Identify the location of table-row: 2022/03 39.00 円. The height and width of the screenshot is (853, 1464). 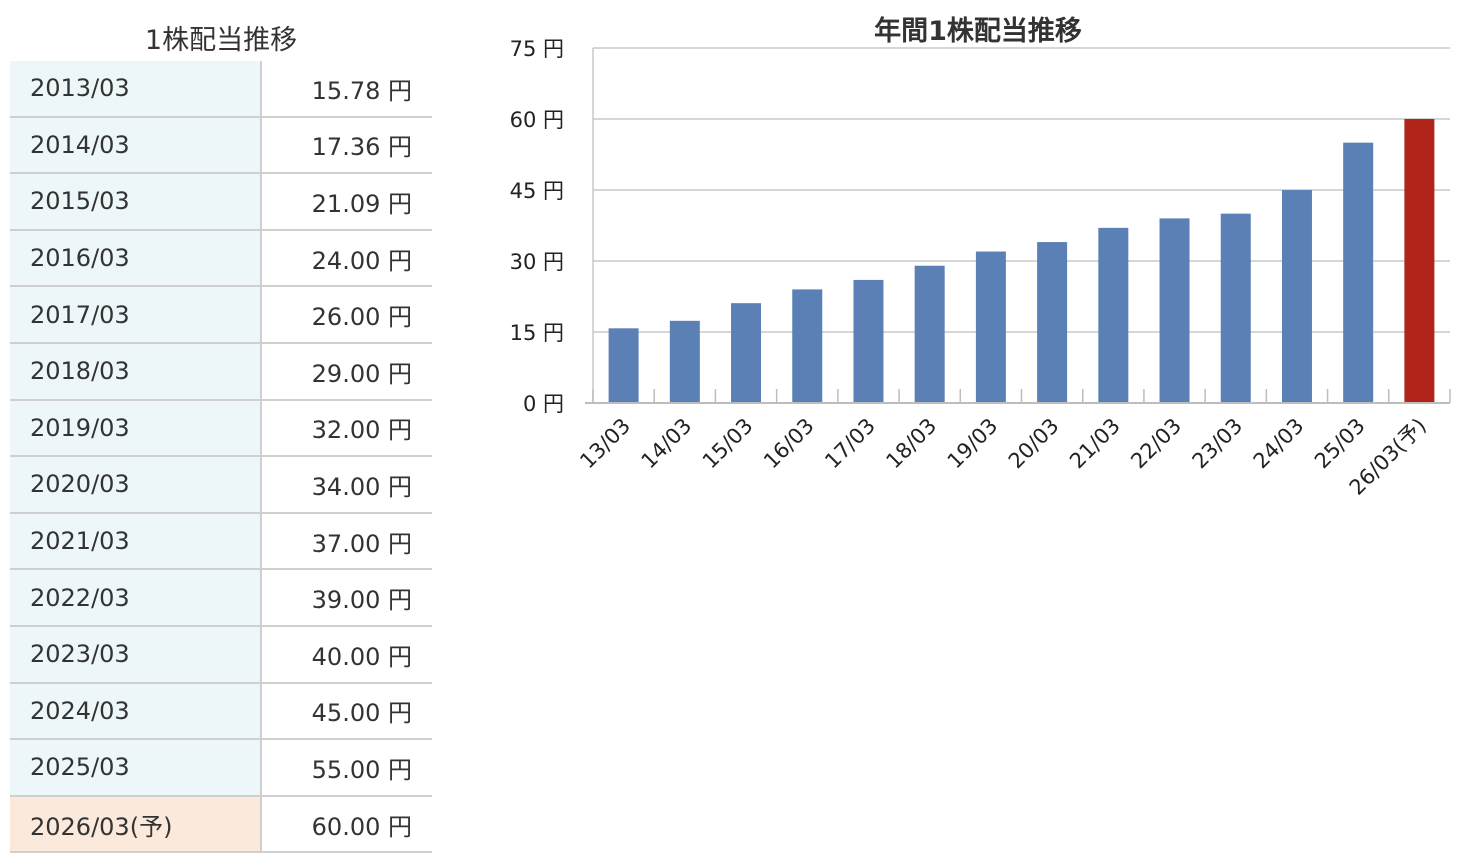
(221, 598).